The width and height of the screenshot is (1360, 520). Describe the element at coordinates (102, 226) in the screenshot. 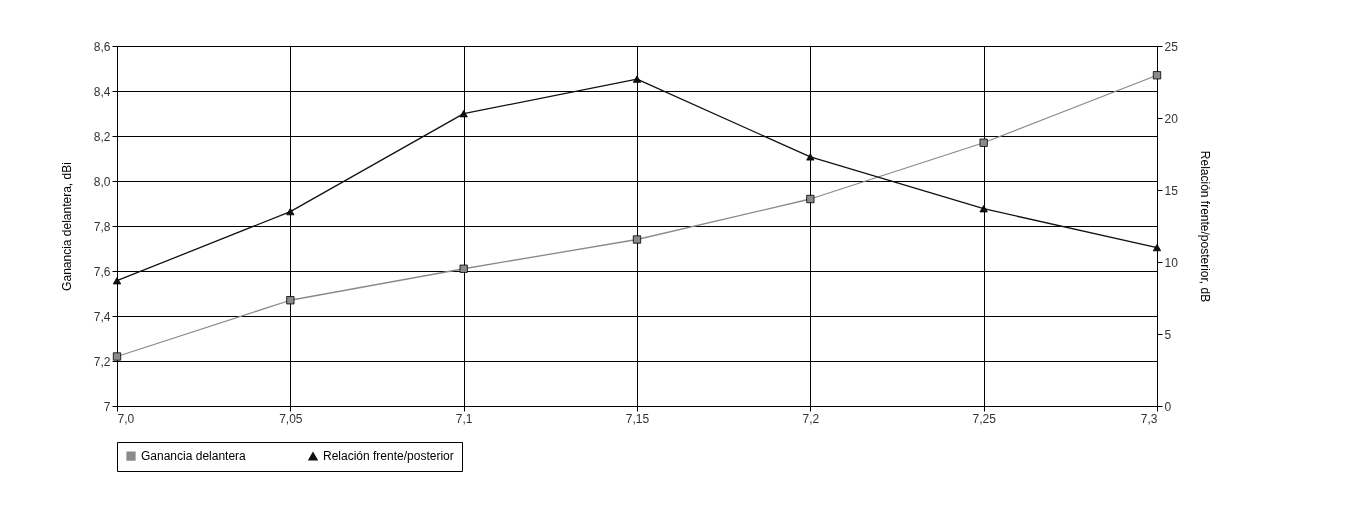

I see `y-tick-label: 7,8` at that location.